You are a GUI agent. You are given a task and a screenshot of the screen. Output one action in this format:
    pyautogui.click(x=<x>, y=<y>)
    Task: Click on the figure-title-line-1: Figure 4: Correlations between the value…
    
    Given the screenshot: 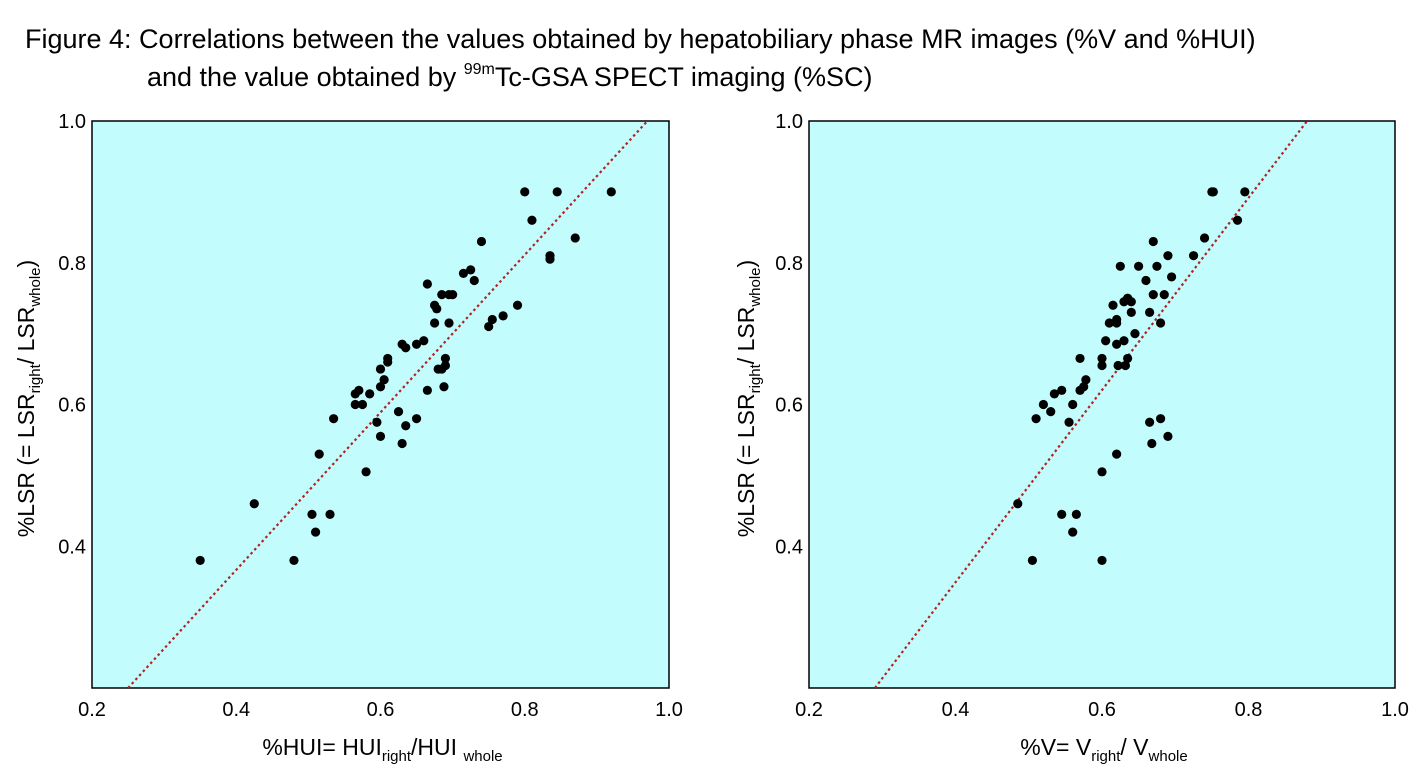 What is the action you would take?
    pyautogui.click(x=640, y=39)
    